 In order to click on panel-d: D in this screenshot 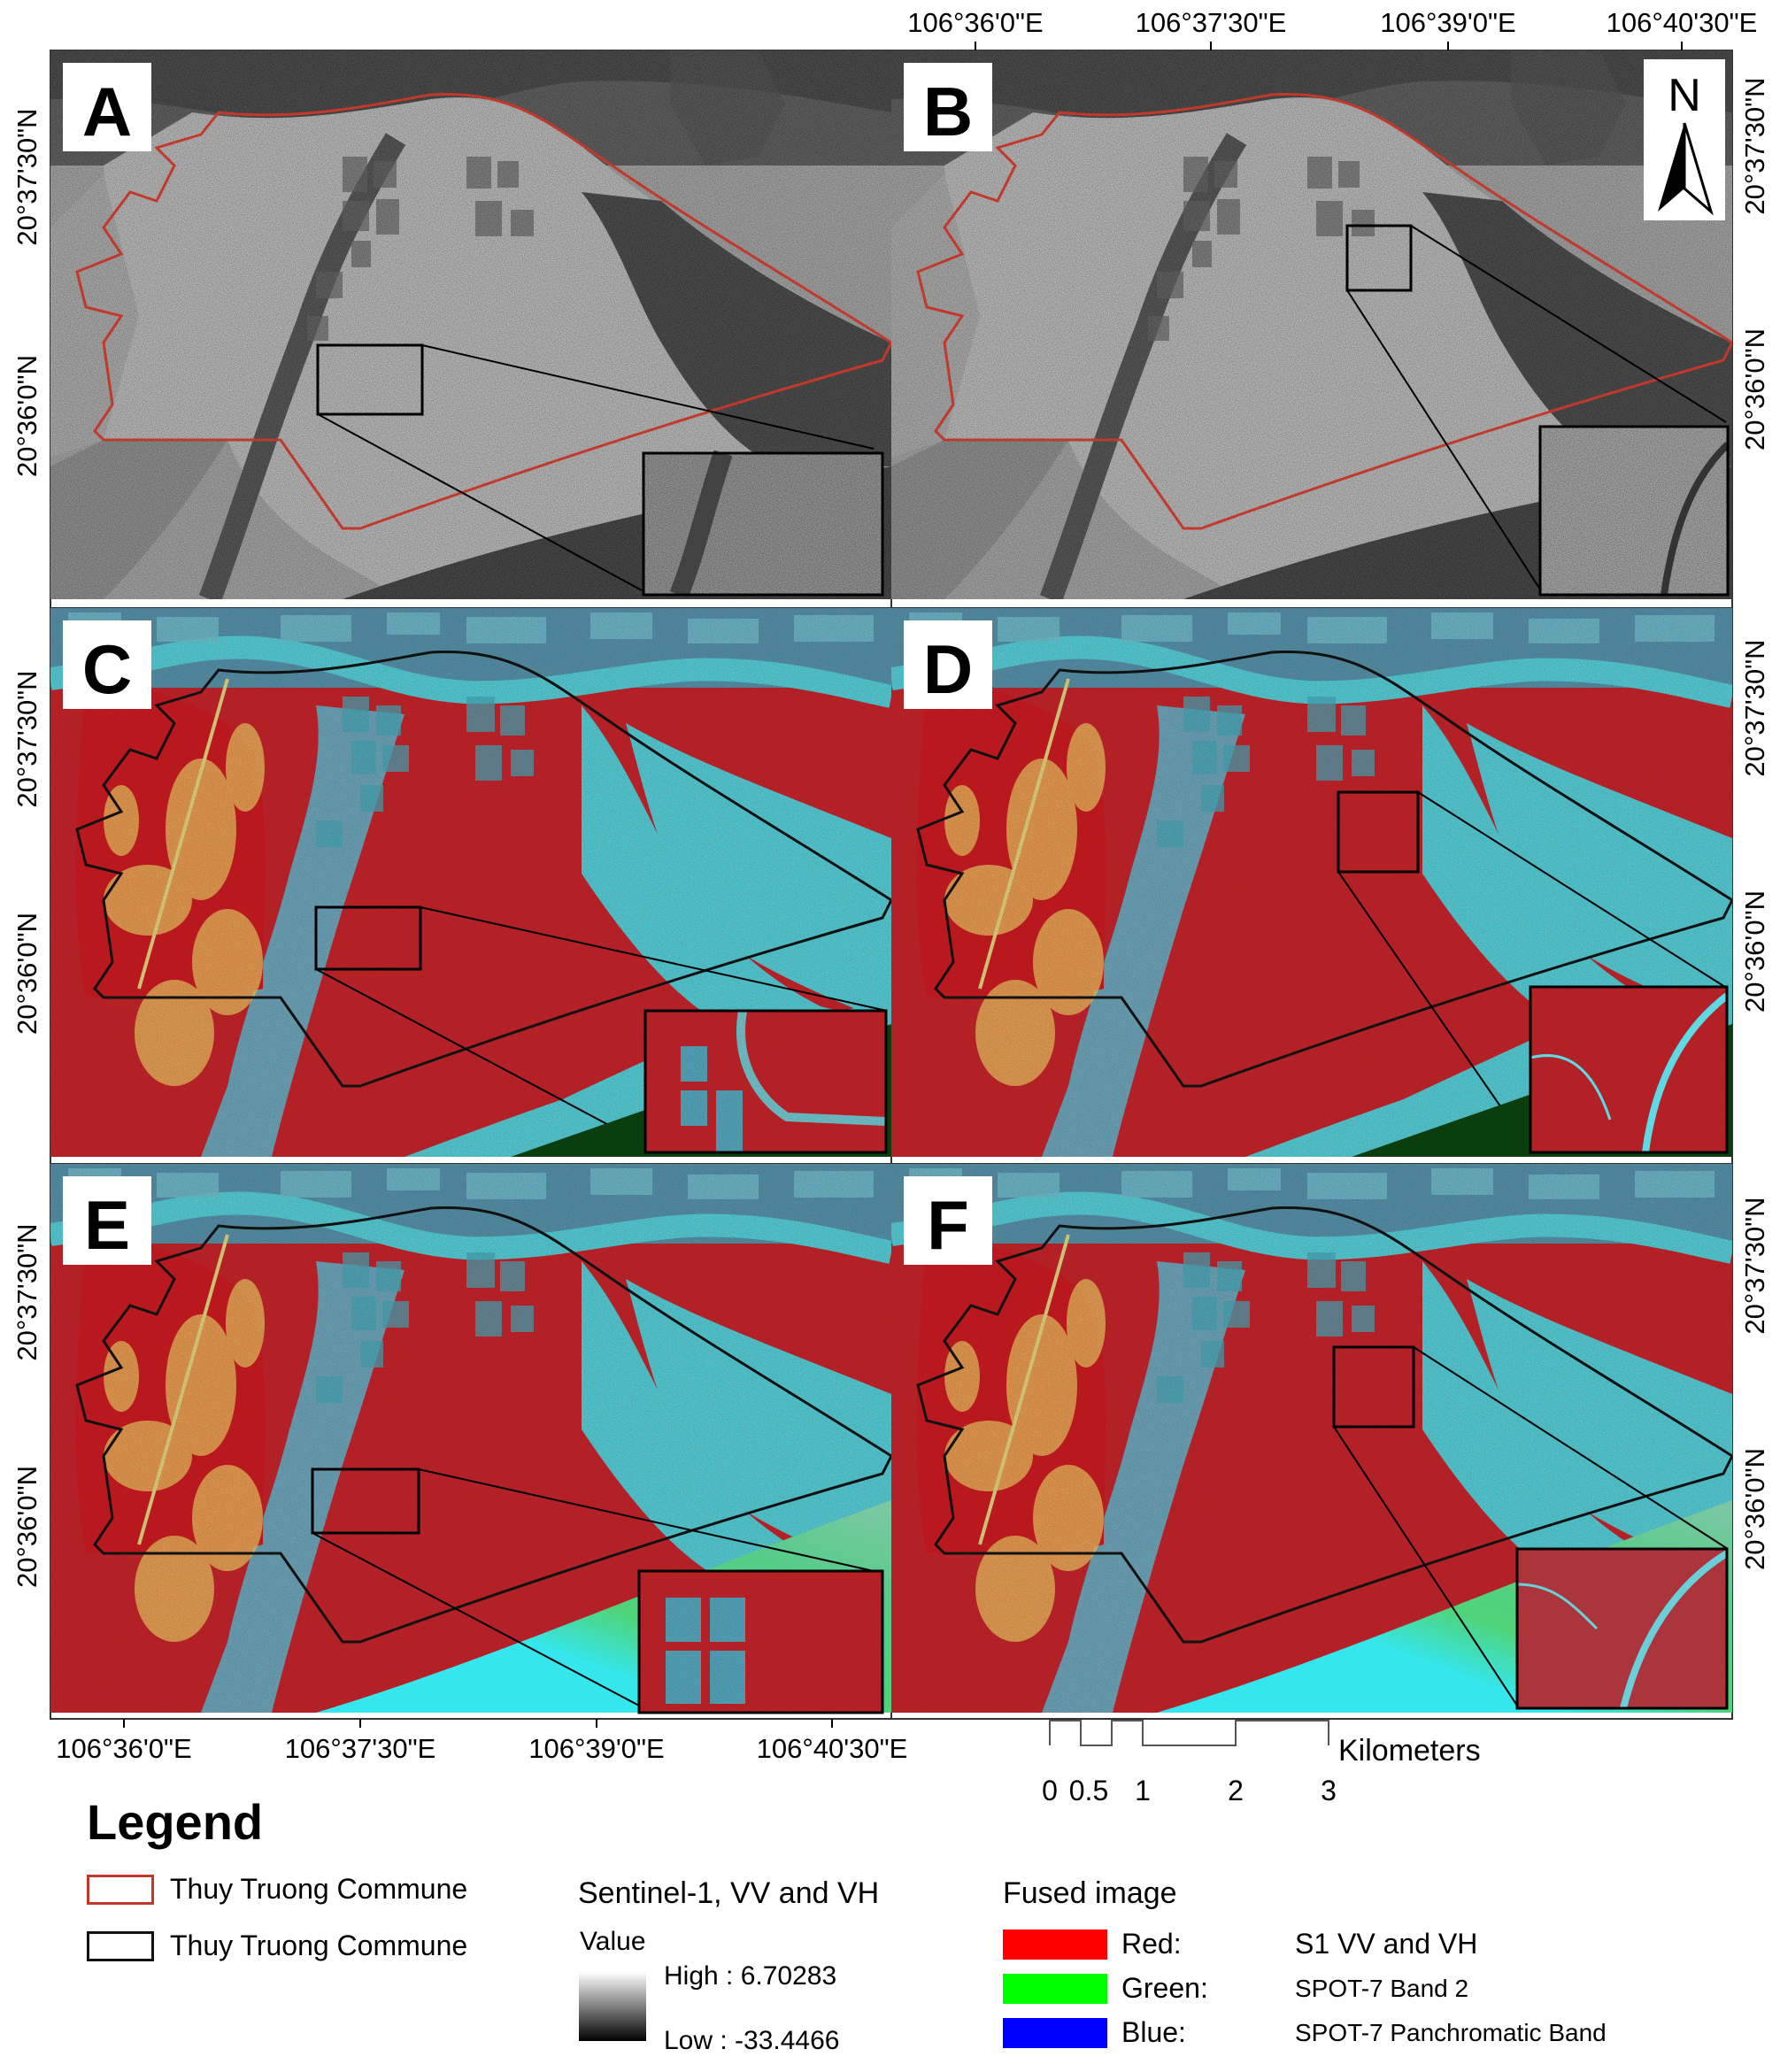, I will do `click(1311, 882)`.